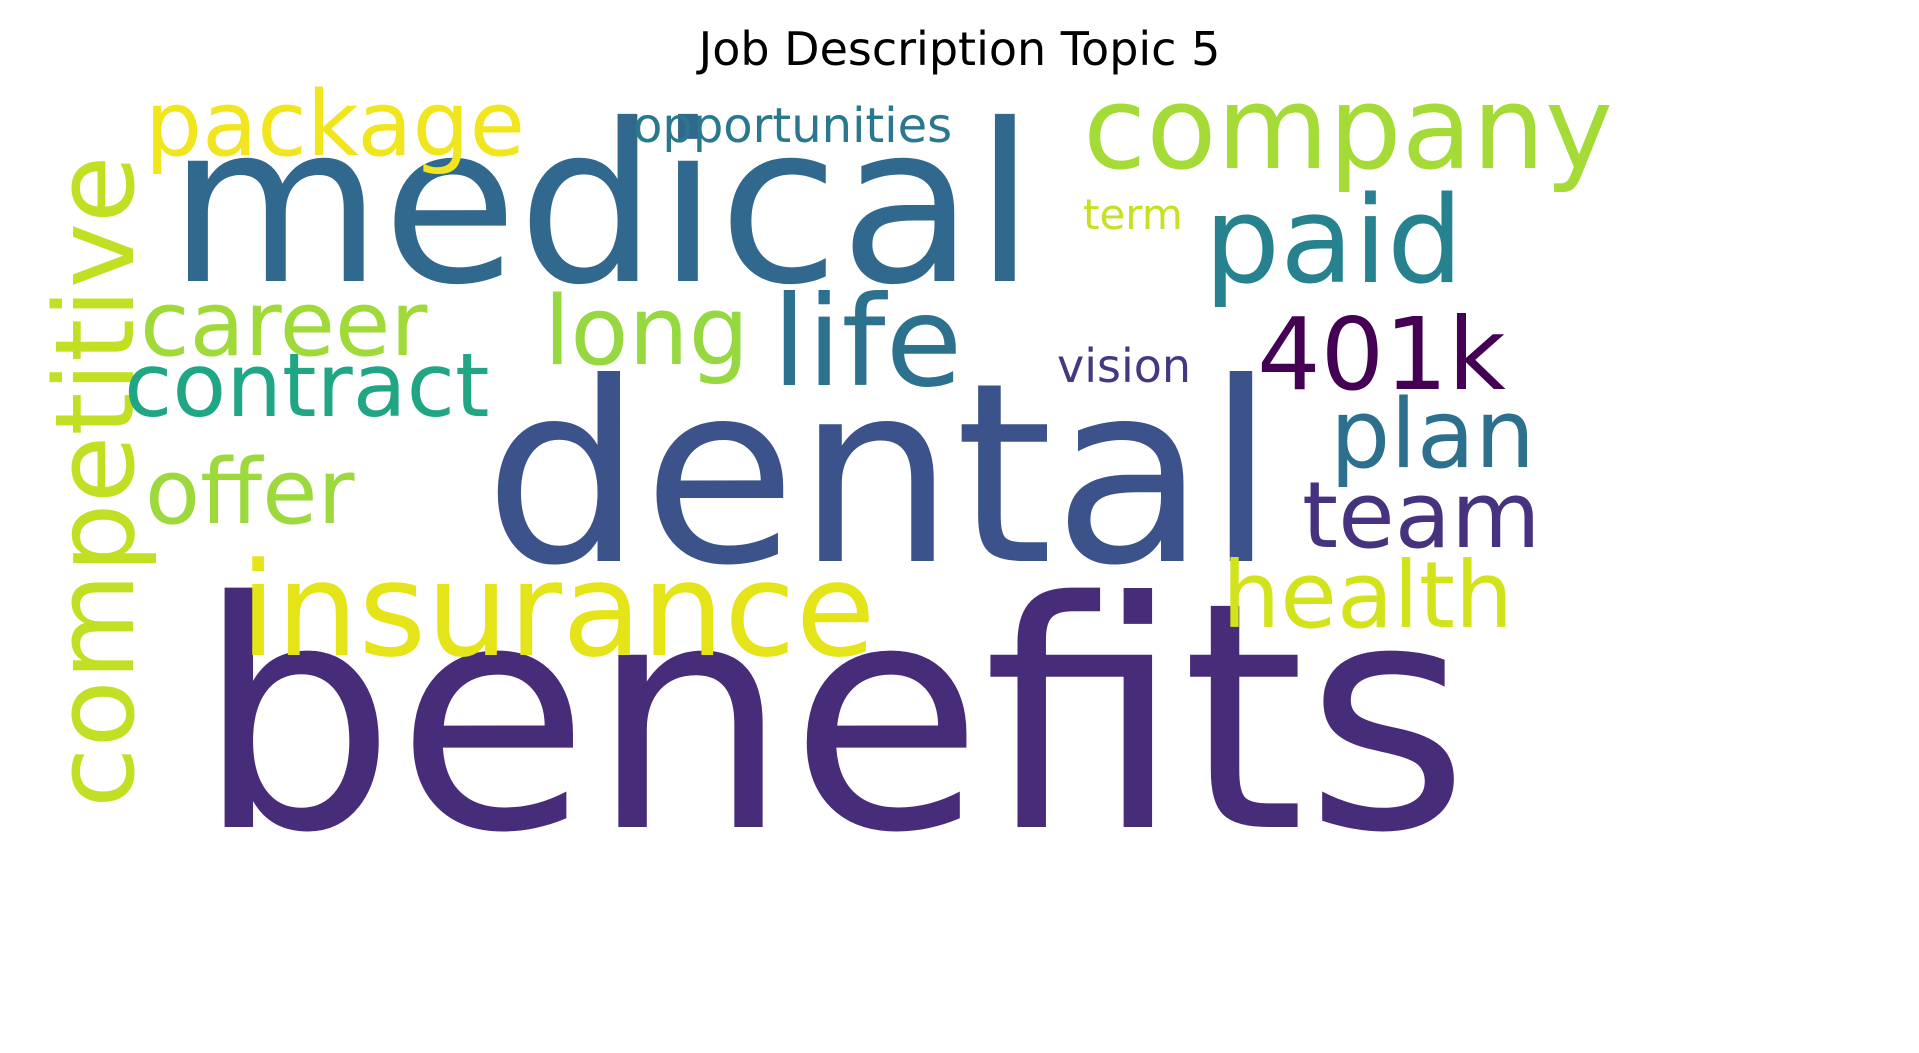 The image size is (1919, 1053). Describe the element at coordinates (1124, 366) in the screenshot. I see `word-vision: vision` at that location.